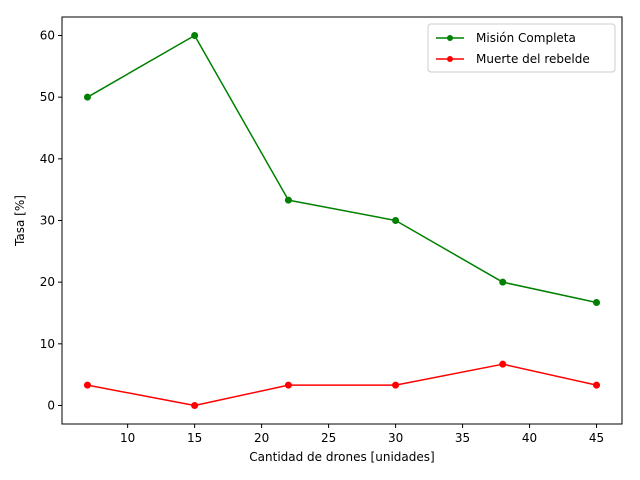  What do you see at coordinates (526, 38) in the screenshot?
I see `legend-label: Misión Completa` at bounding box center [526, 38].